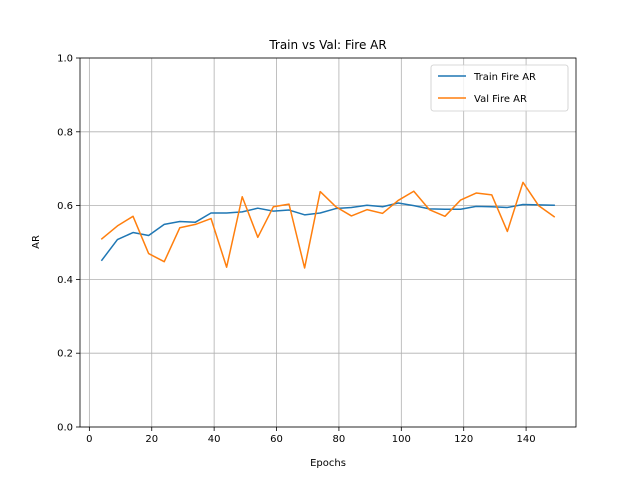 This screenshot has height=480, width=640. I want to click on x-tick-label: 40, so click(214, 439).